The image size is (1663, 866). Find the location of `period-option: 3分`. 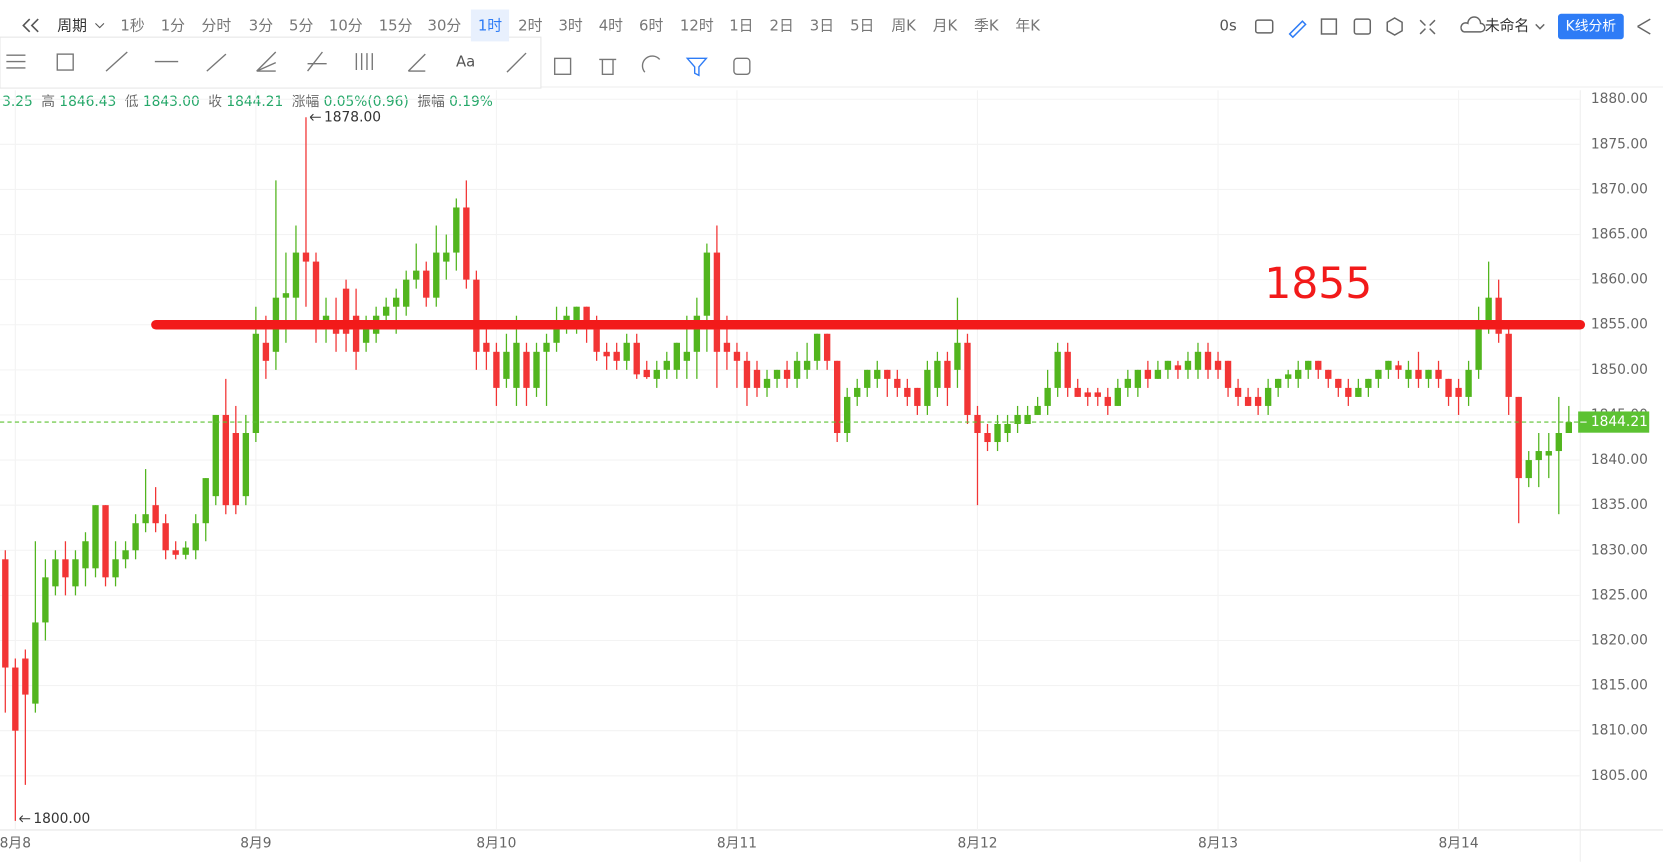

period-option: 3分 is located at coordinates (261, 26).